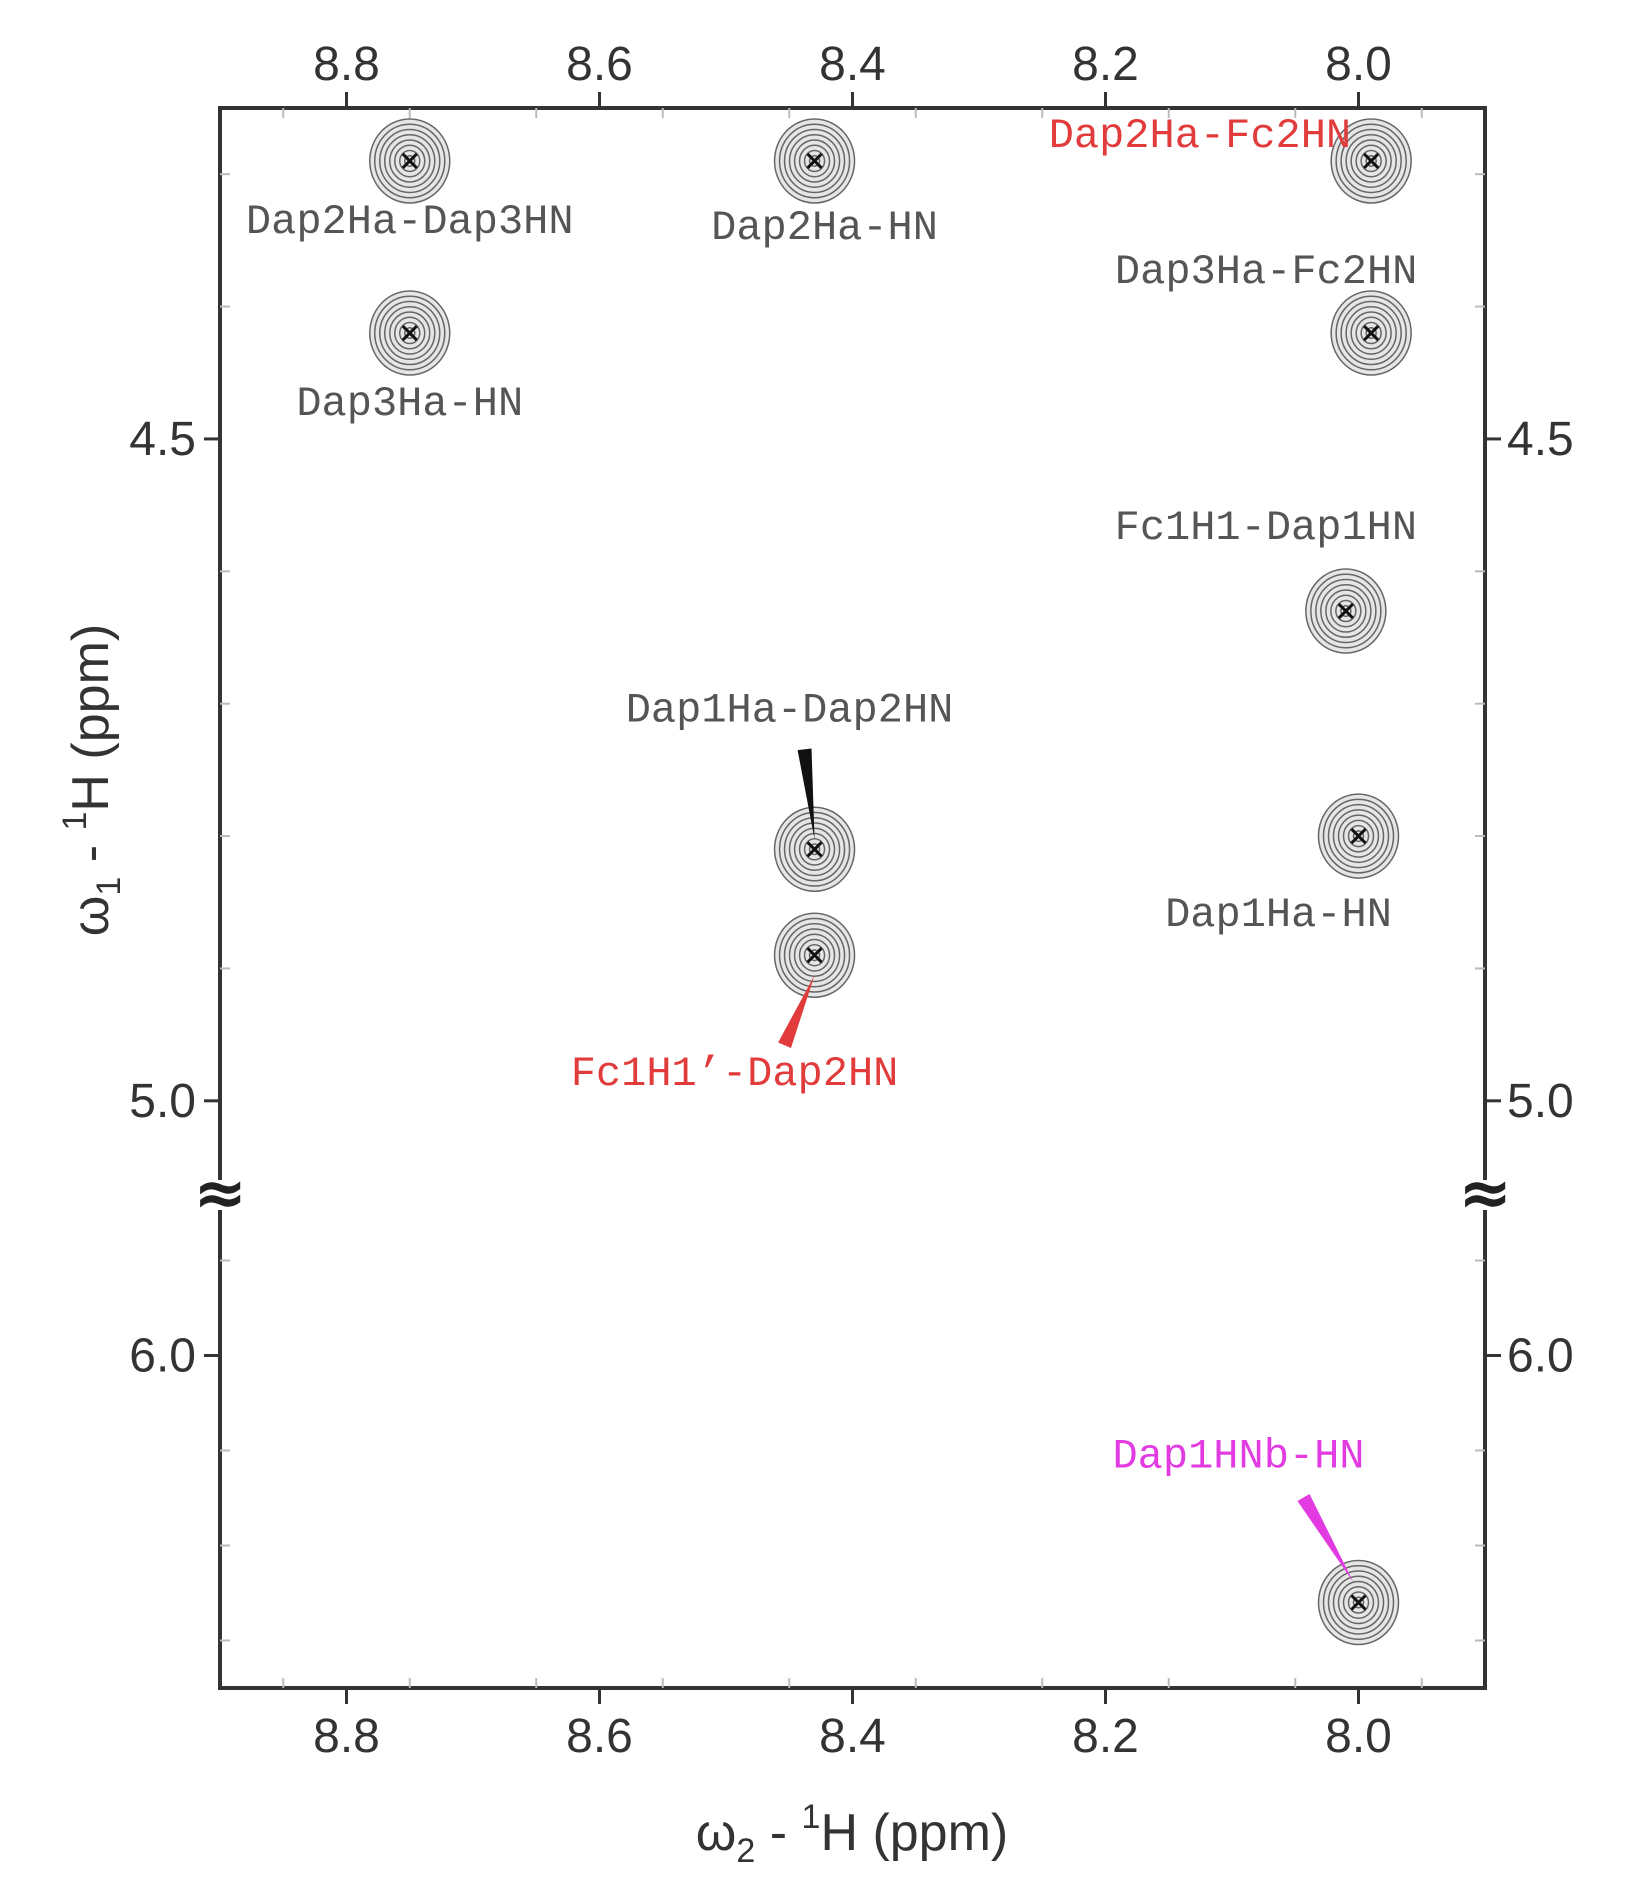  What do you see at coordinates (1540, 1101) in the screenshot?
I see `y-tick-right-label: 5.0` at bounding box center [1540, 1101].